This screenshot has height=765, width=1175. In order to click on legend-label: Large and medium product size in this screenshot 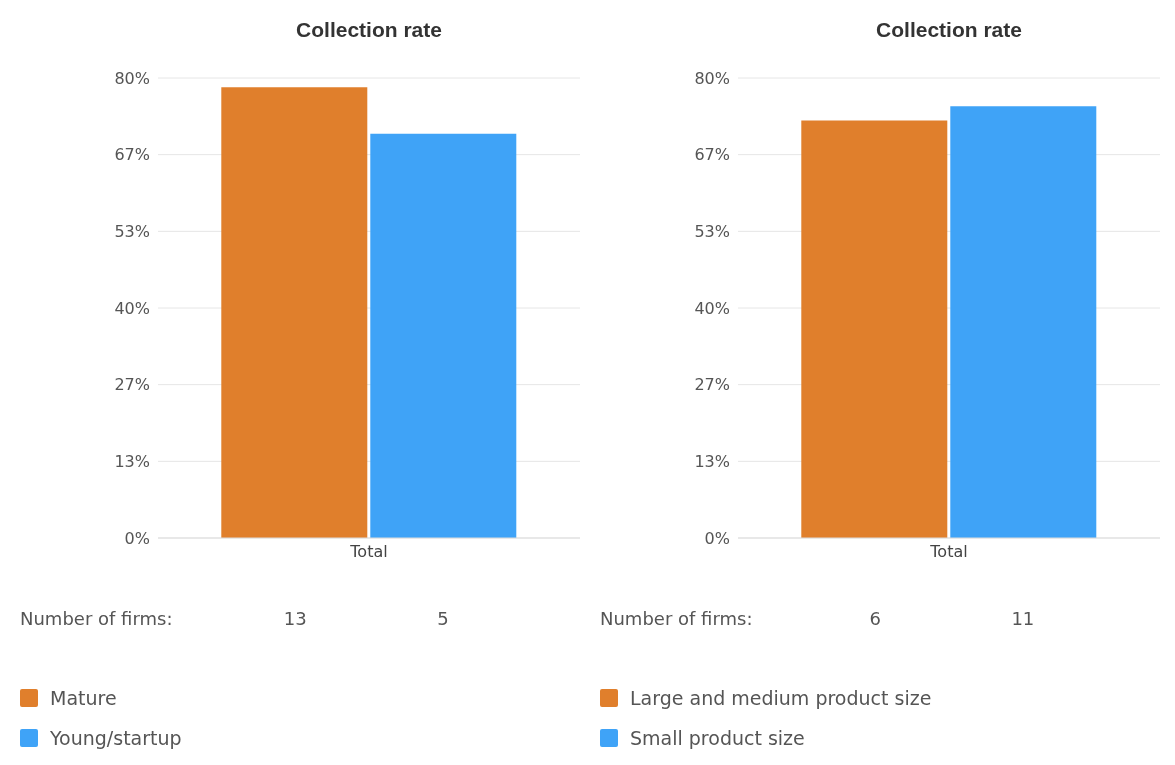, I will do `click(781, 698)`.